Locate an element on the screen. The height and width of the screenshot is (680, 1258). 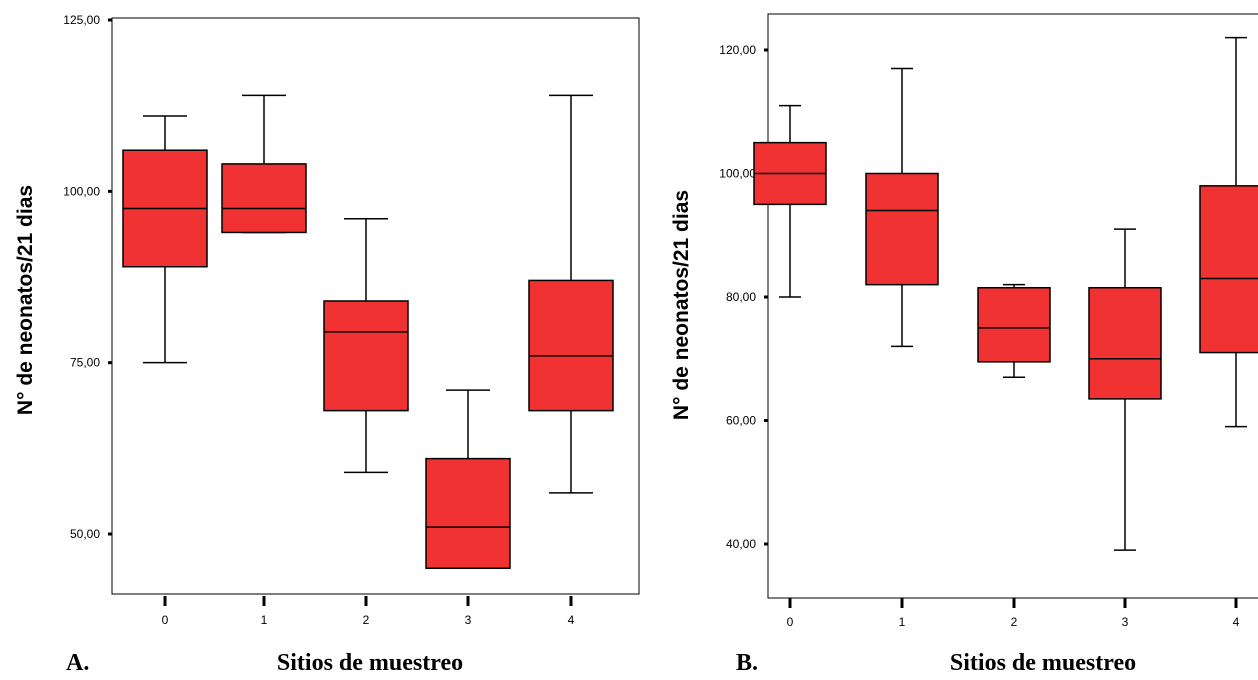
panel-b-x-tick-label: 4 is located at coordinates (1236, 622).